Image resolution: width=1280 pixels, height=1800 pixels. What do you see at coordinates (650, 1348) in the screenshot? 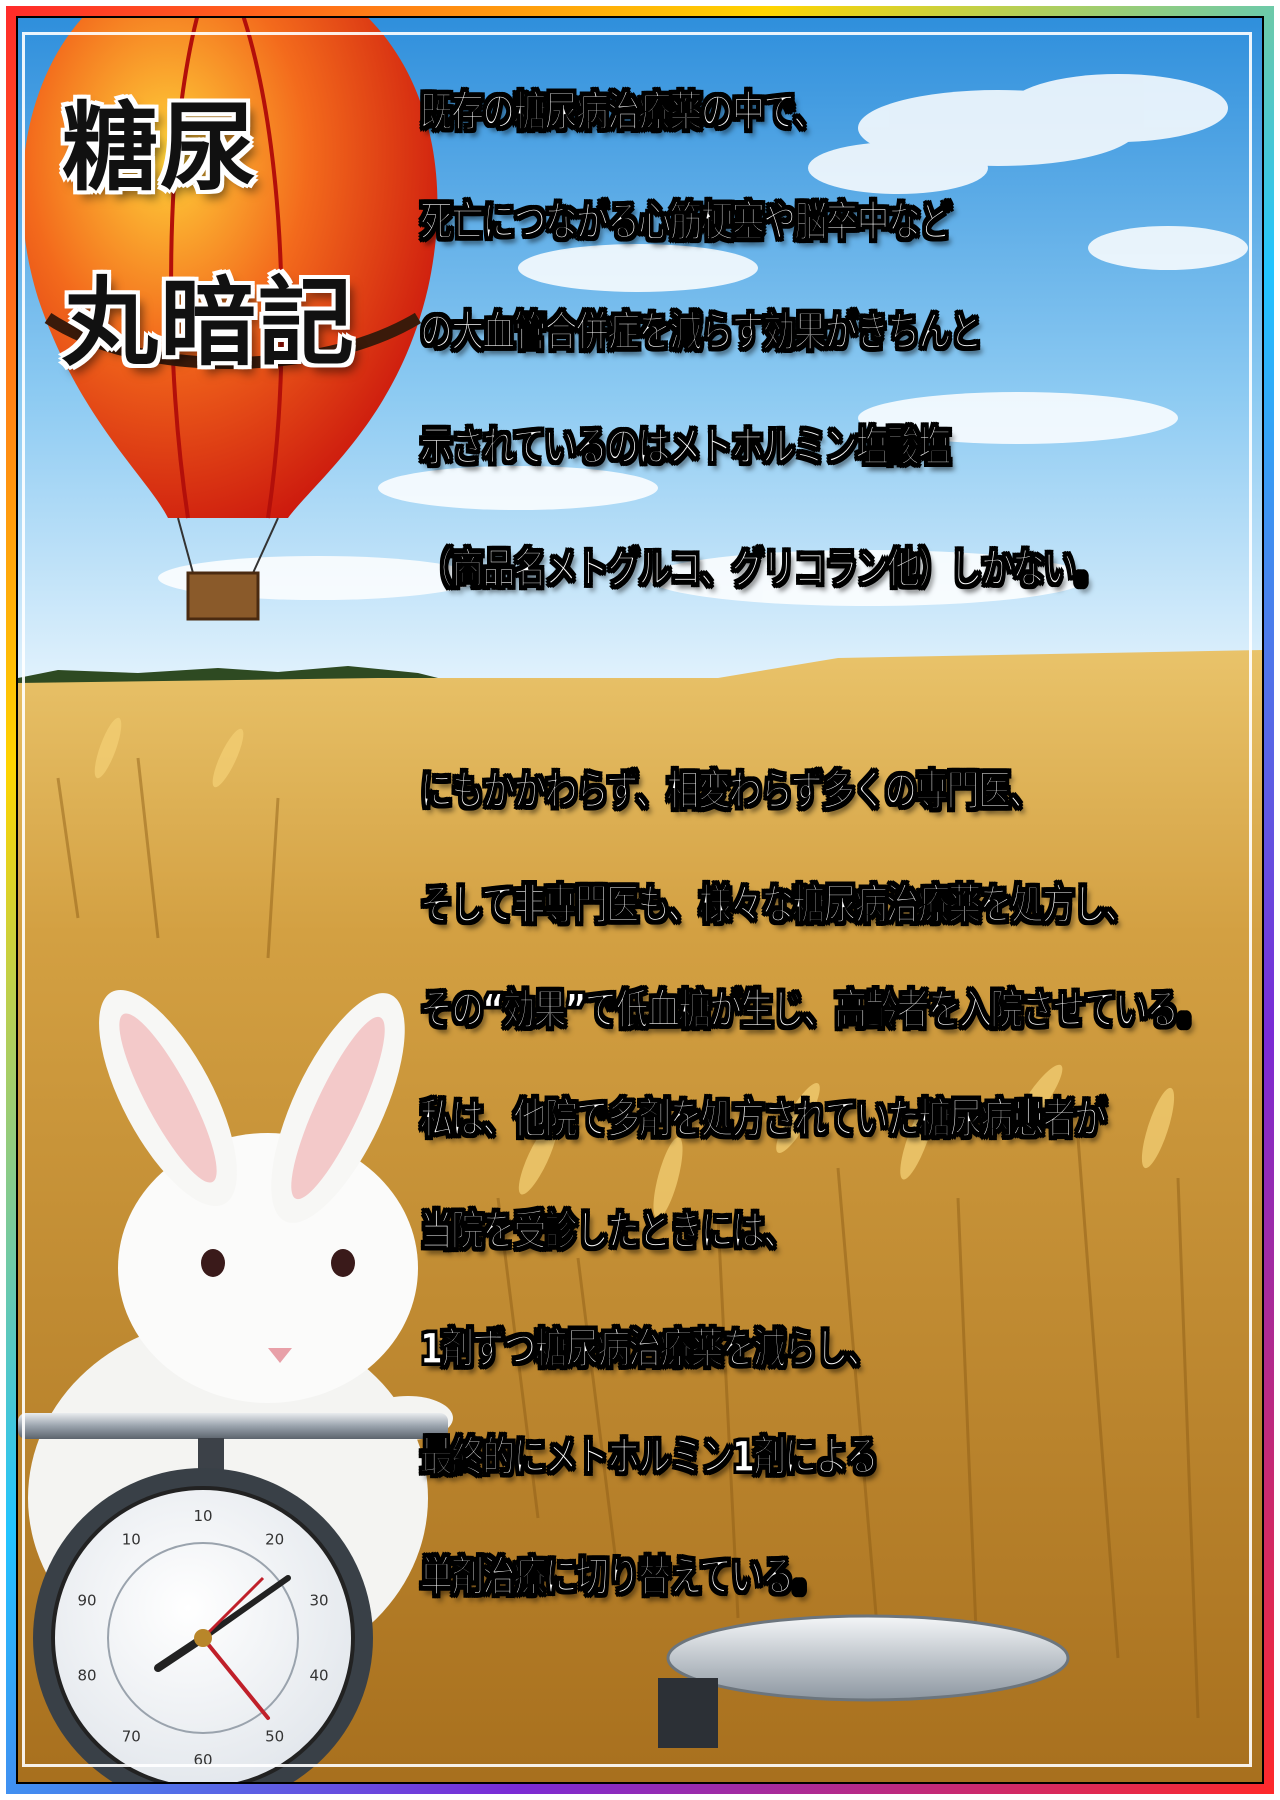
I see `text-line: 1剤ずつ糖尿病治療薬を減らし、` at bounding box center [650, 1348].